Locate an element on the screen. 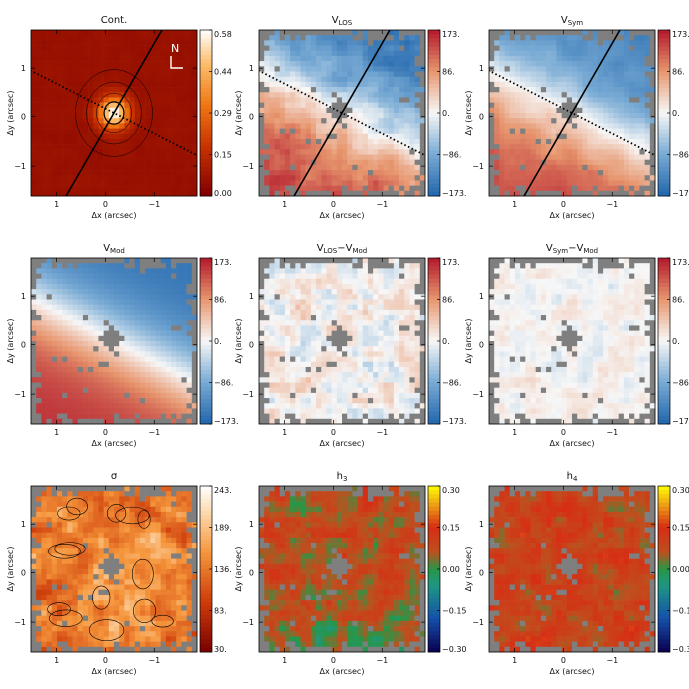 The width and height of the screenshot is (689, 689). contour-line is located at coordinates (114, 113).